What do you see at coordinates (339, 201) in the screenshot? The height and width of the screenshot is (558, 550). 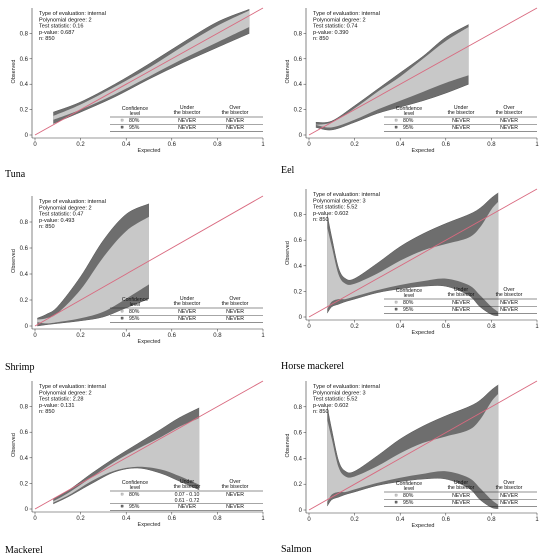 I see `info-line: Polynomial degree: 3` at bounding box center [339, 201].